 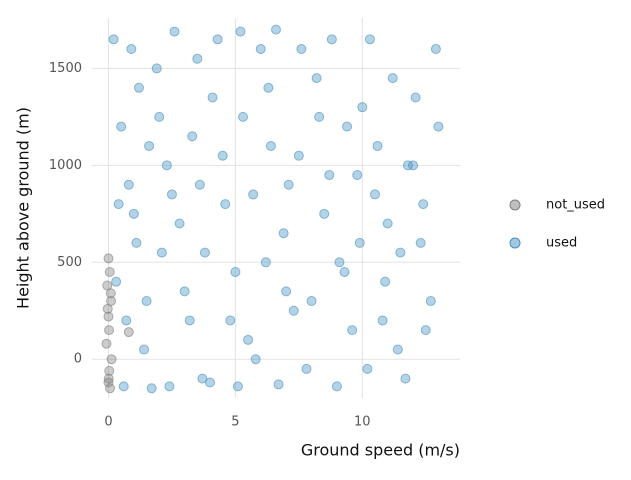 I want to click on x-axis-label: Ground speed (m/s), so click(x=380, y=450).